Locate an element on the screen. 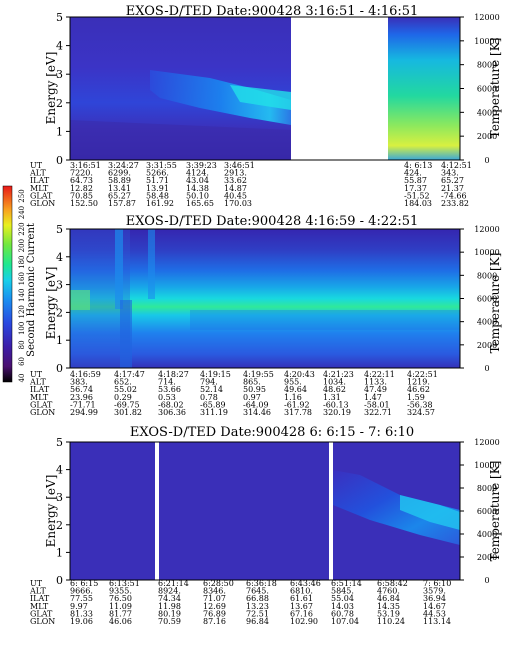 The width and height of the screenshot is (505, 649). y2tick-label: 8000 is located at coordinates (487, 65).